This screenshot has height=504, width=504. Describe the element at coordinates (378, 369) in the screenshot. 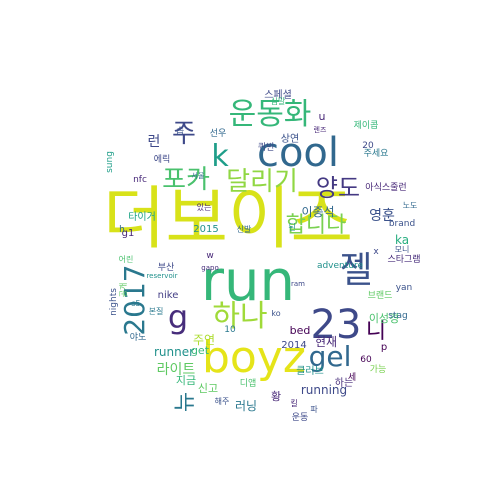

I see `word: 가능` at that location.